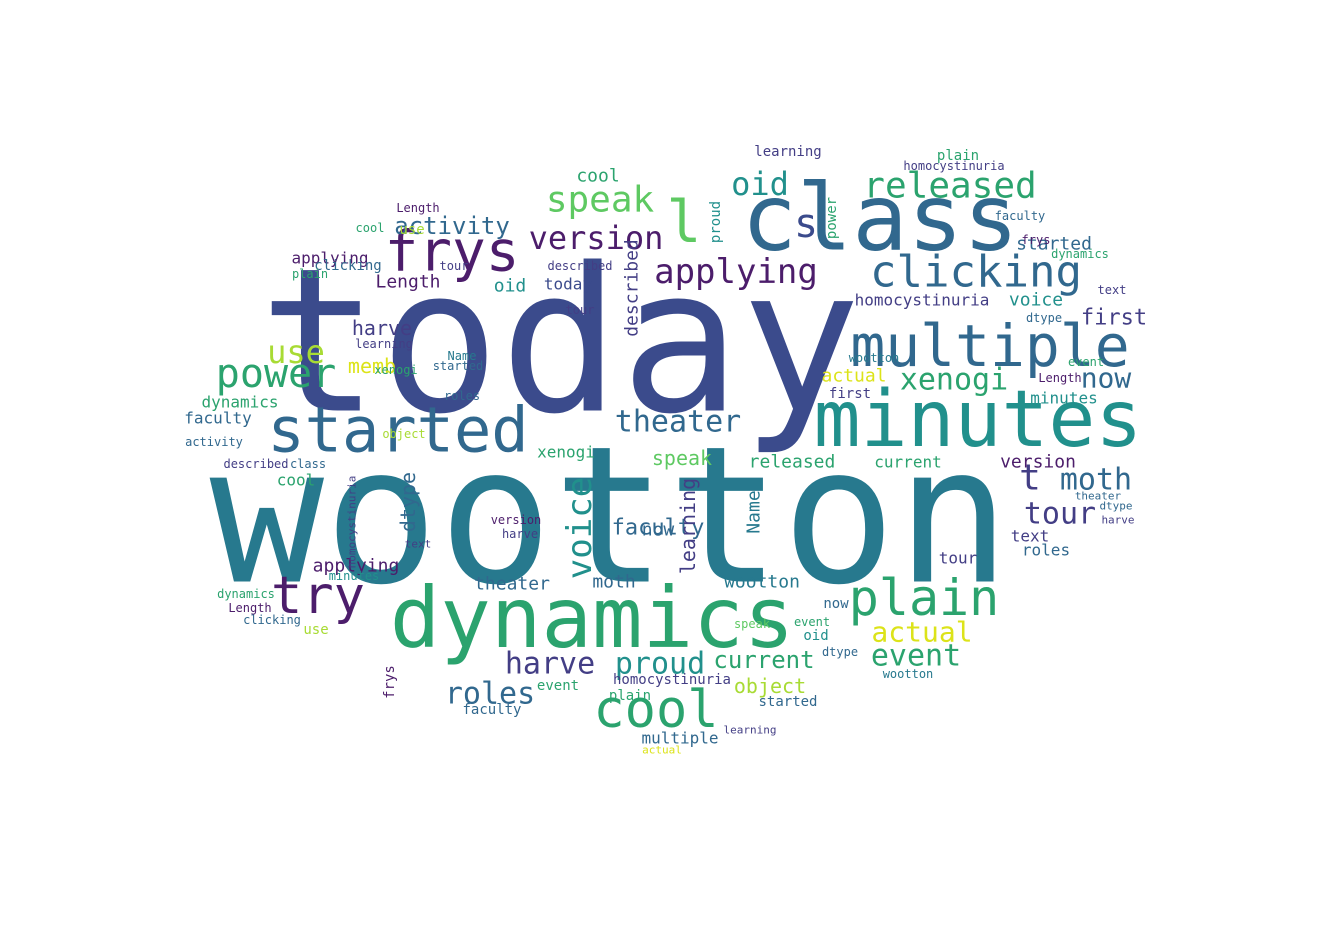  I want to click on word-t: t, so click(1030, 478).